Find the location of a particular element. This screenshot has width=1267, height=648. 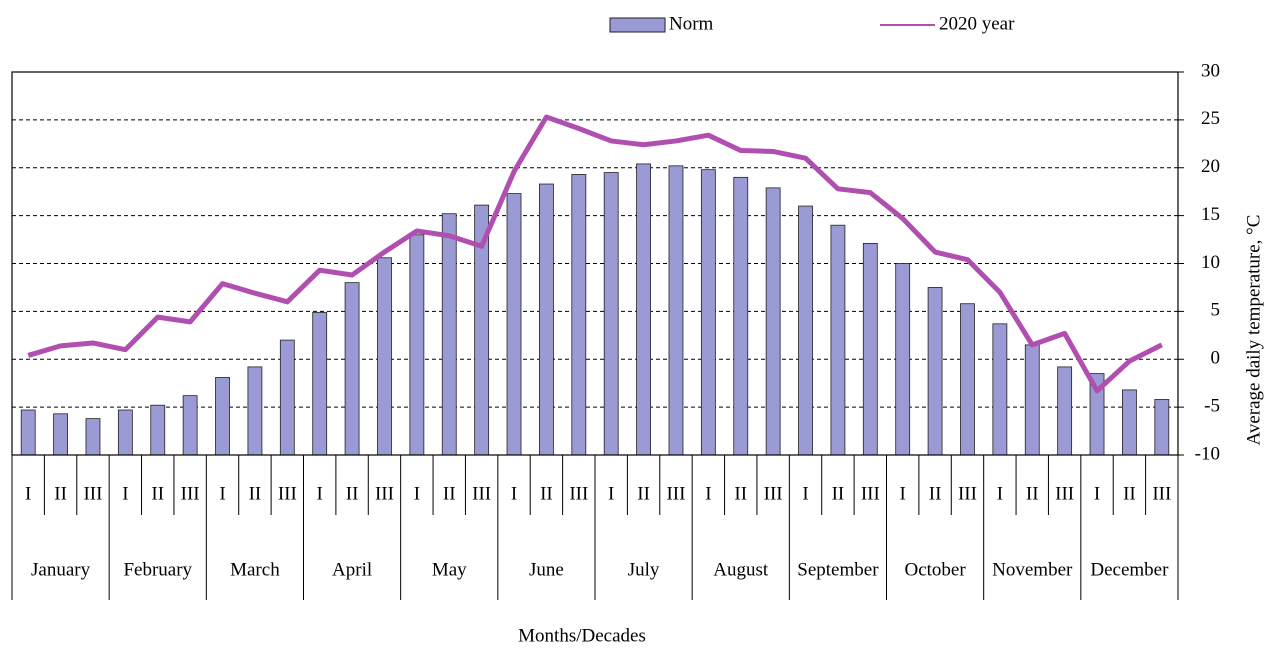

month-label: February is located at coordinates (157, 569).